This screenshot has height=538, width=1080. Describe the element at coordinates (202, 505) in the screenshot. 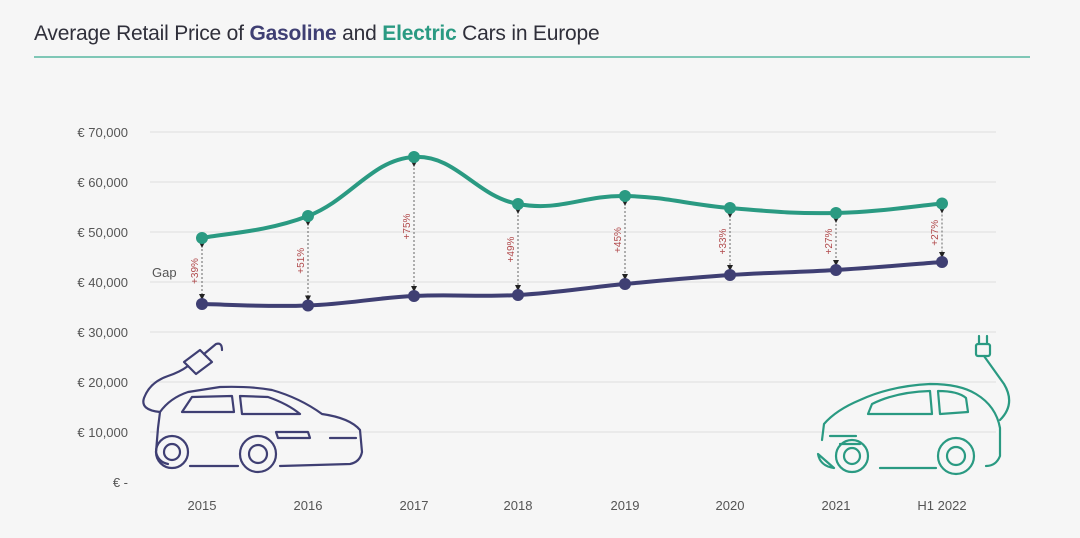

I see `x-tick-label: 2015` at that location.